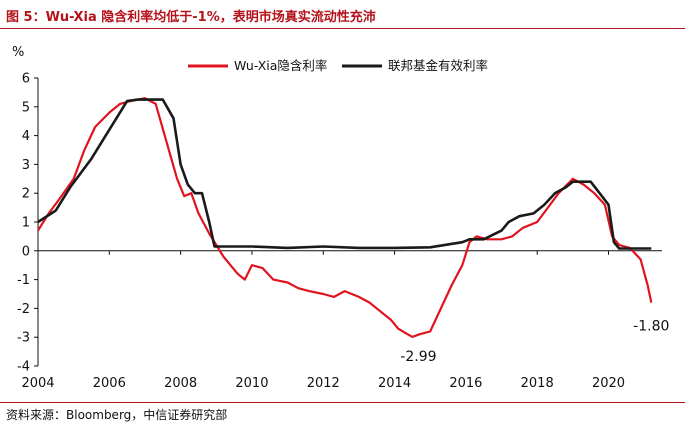 The image size is (685, 434). What do you see at coordinates (651, 327) in the screenshot?
I see `data-label: -1.80` at bounding box center [651, 327].